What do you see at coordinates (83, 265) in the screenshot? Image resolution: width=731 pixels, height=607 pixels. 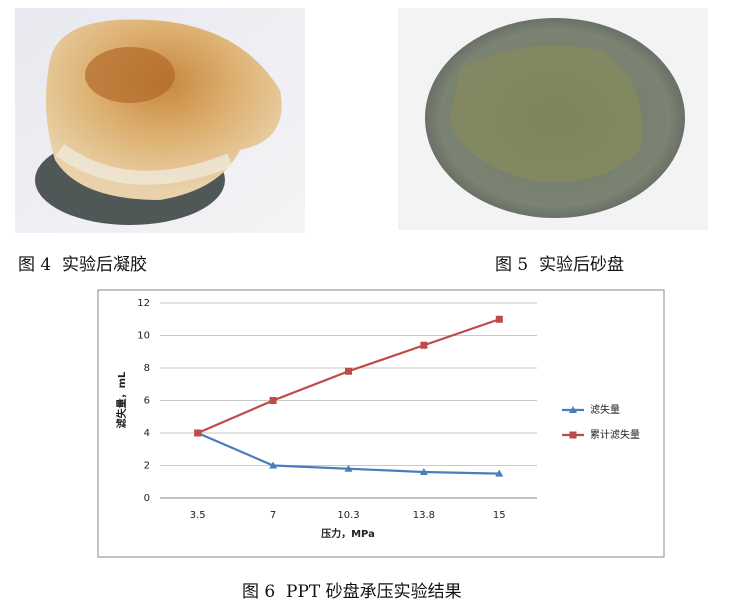 I see `figure-caption: 图 4 实验后凝胶` at bounding box center [83, 265].